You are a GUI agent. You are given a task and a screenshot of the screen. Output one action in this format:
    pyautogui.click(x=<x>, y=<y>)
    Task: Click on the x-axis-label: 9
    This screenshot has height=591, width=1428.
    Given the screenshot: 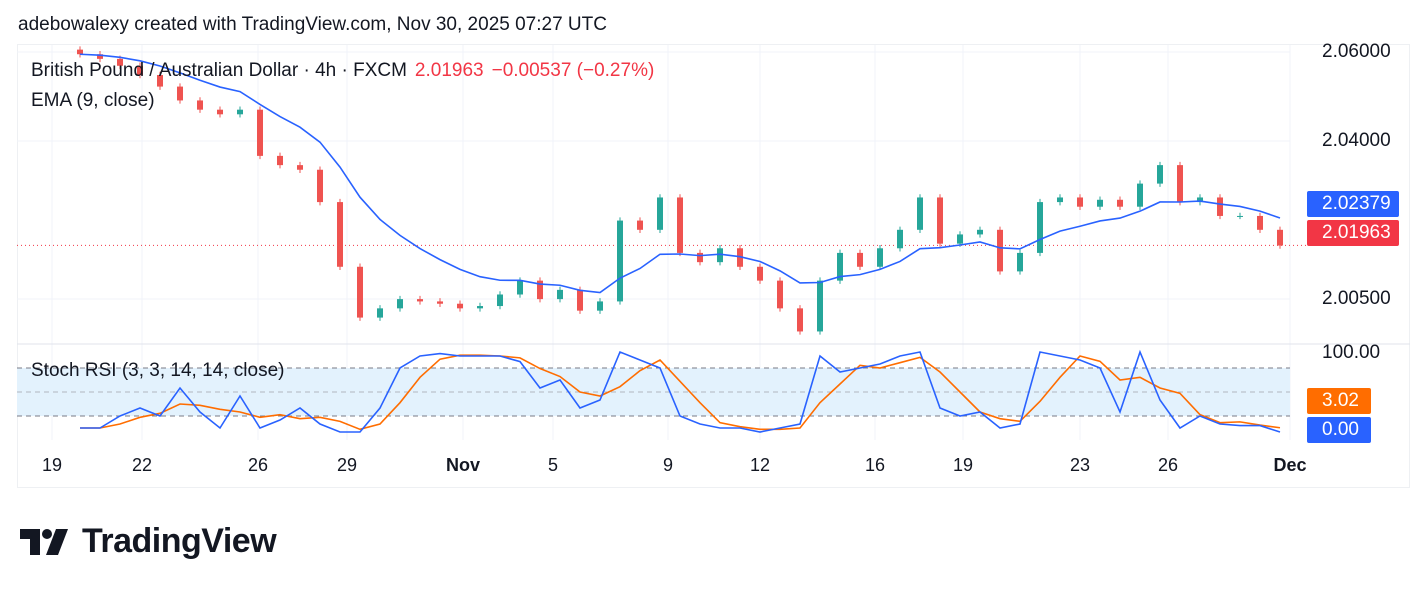 What is the action you would take?
    pyautogui.click(x=668, y=465)
    